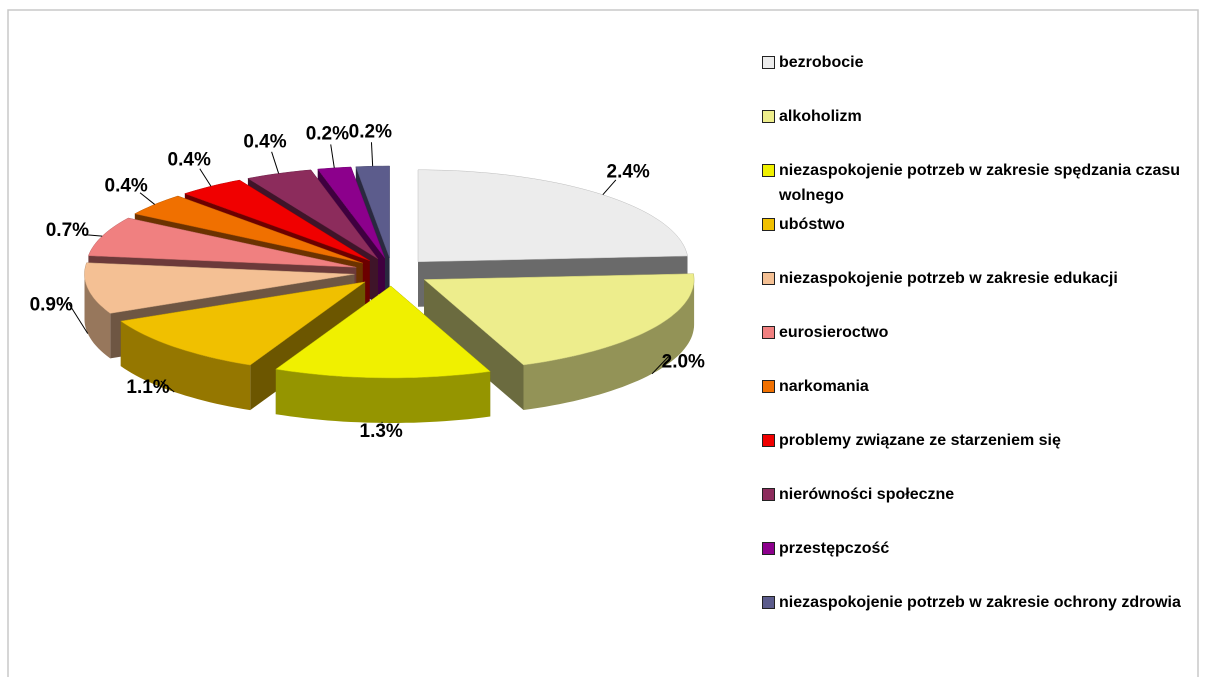  Describe the element at coordinates (977, 224) in the screenshot. I see `legend-item: ubóstwo` at that location.